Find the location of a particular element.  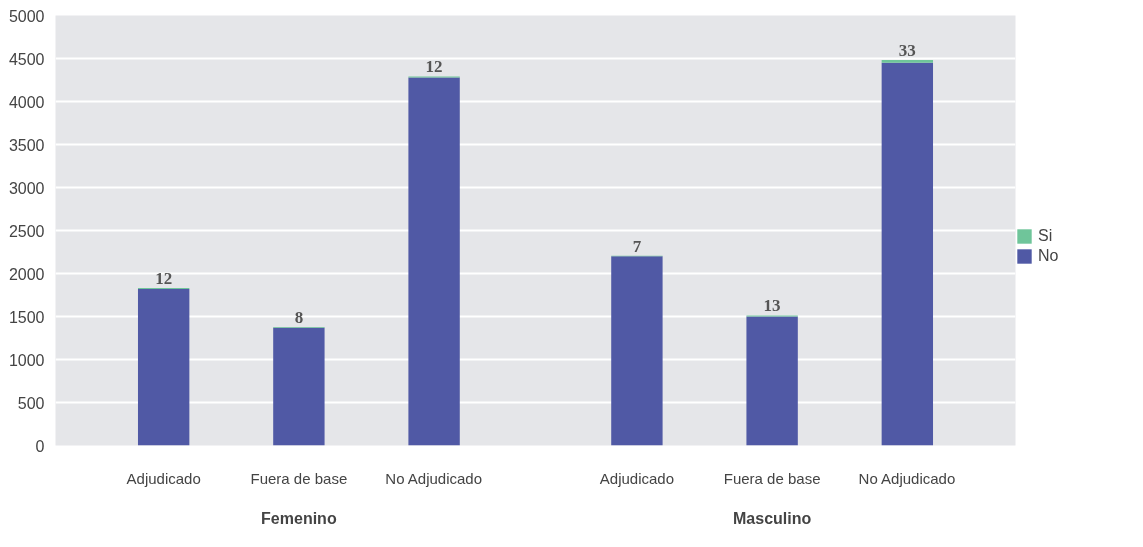

data-label: 33 is located at coordinates (907, 50).